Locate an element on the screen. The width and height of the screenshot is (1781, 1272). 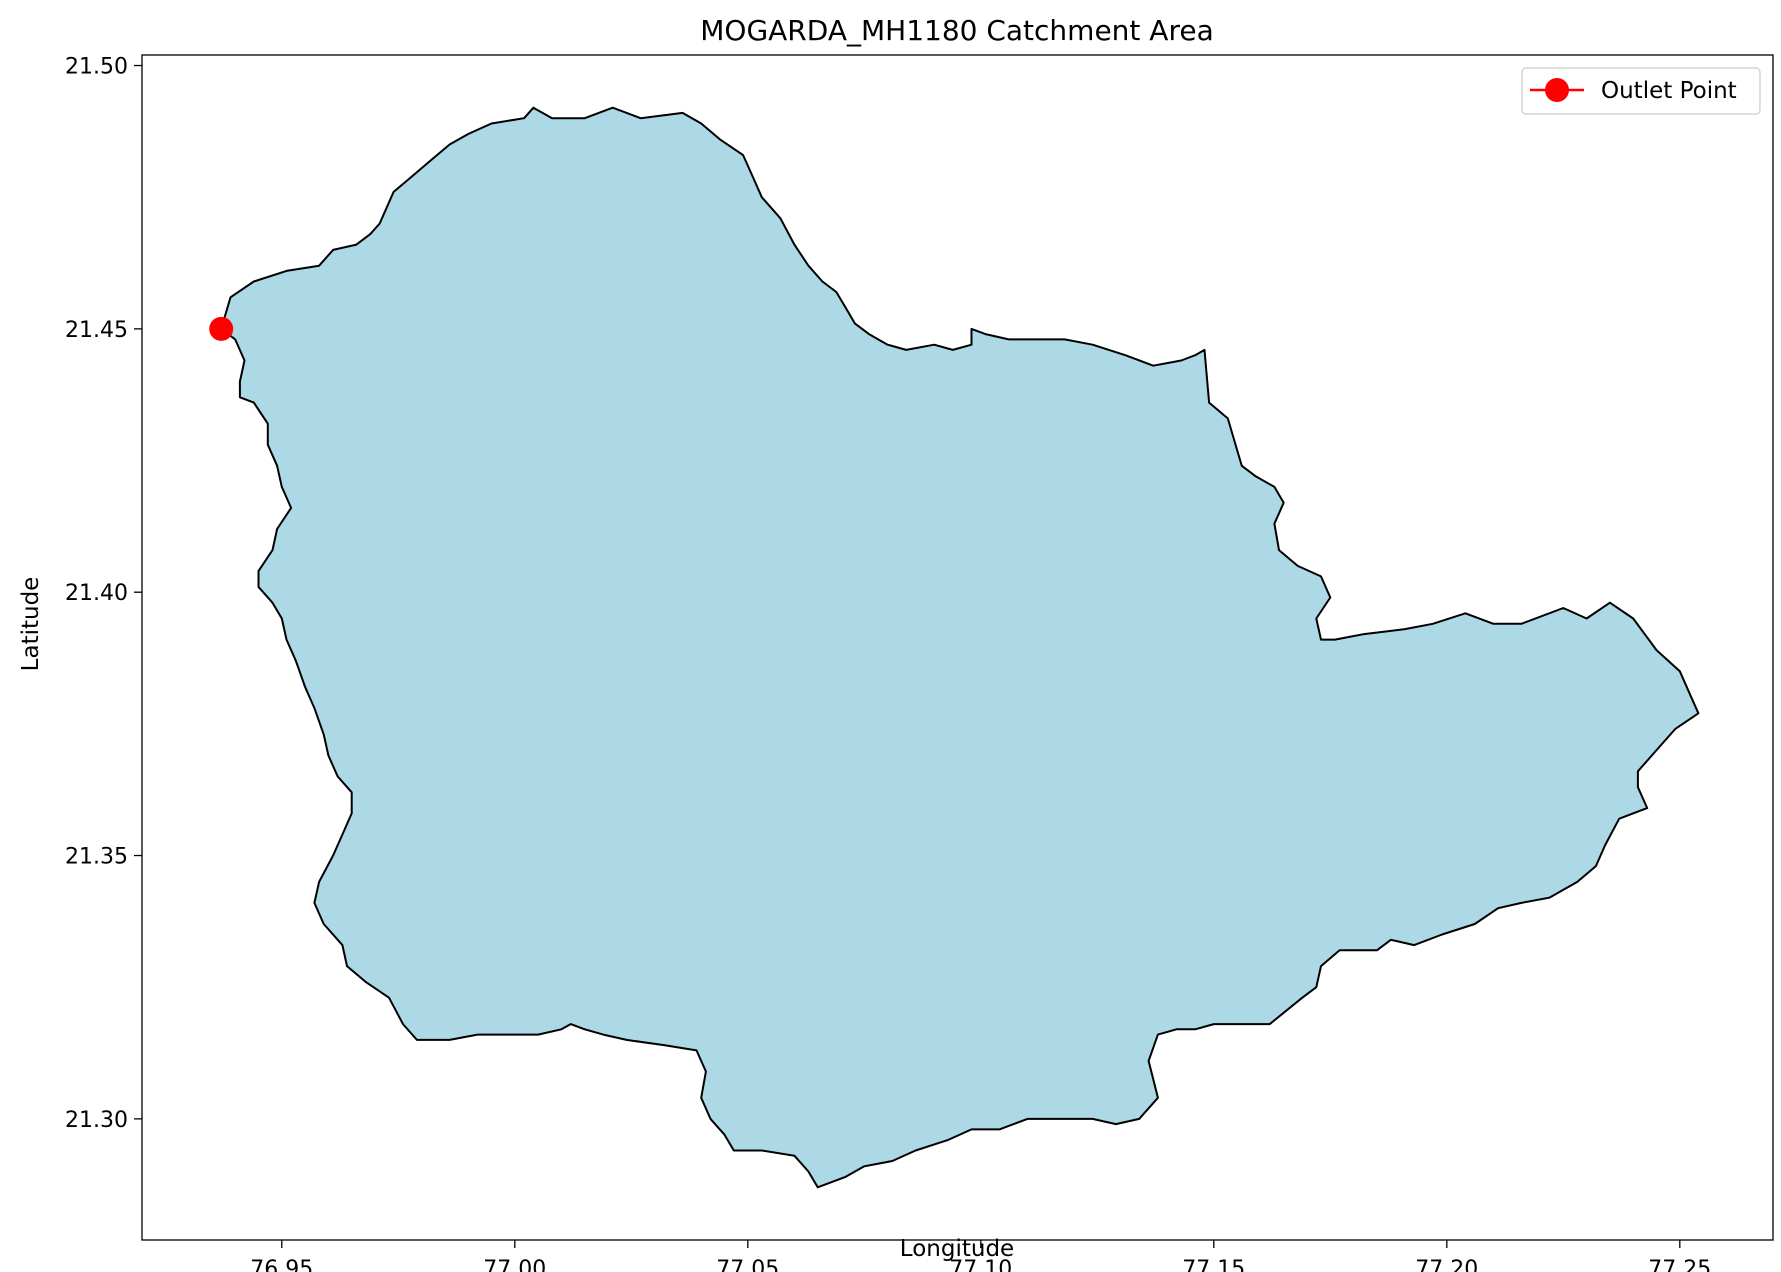
legend-marker-icon is located at coordinates (1557, 90).